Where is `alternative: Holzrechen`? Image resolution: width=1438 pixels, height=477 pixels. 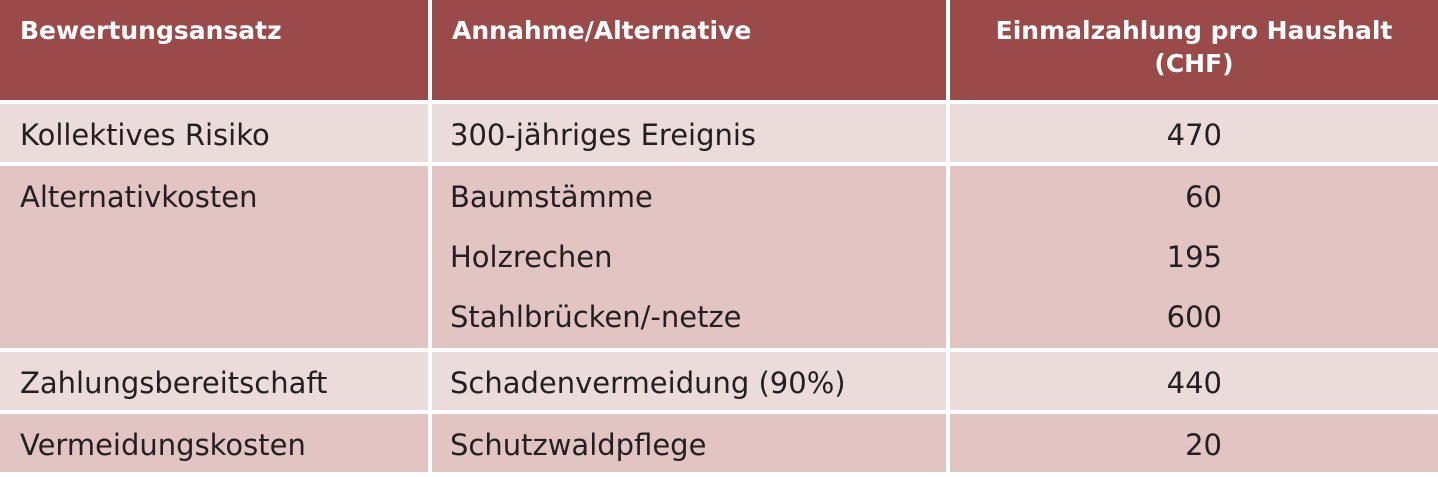
alternative: Holzrechen is located at coordinates (531, 257).